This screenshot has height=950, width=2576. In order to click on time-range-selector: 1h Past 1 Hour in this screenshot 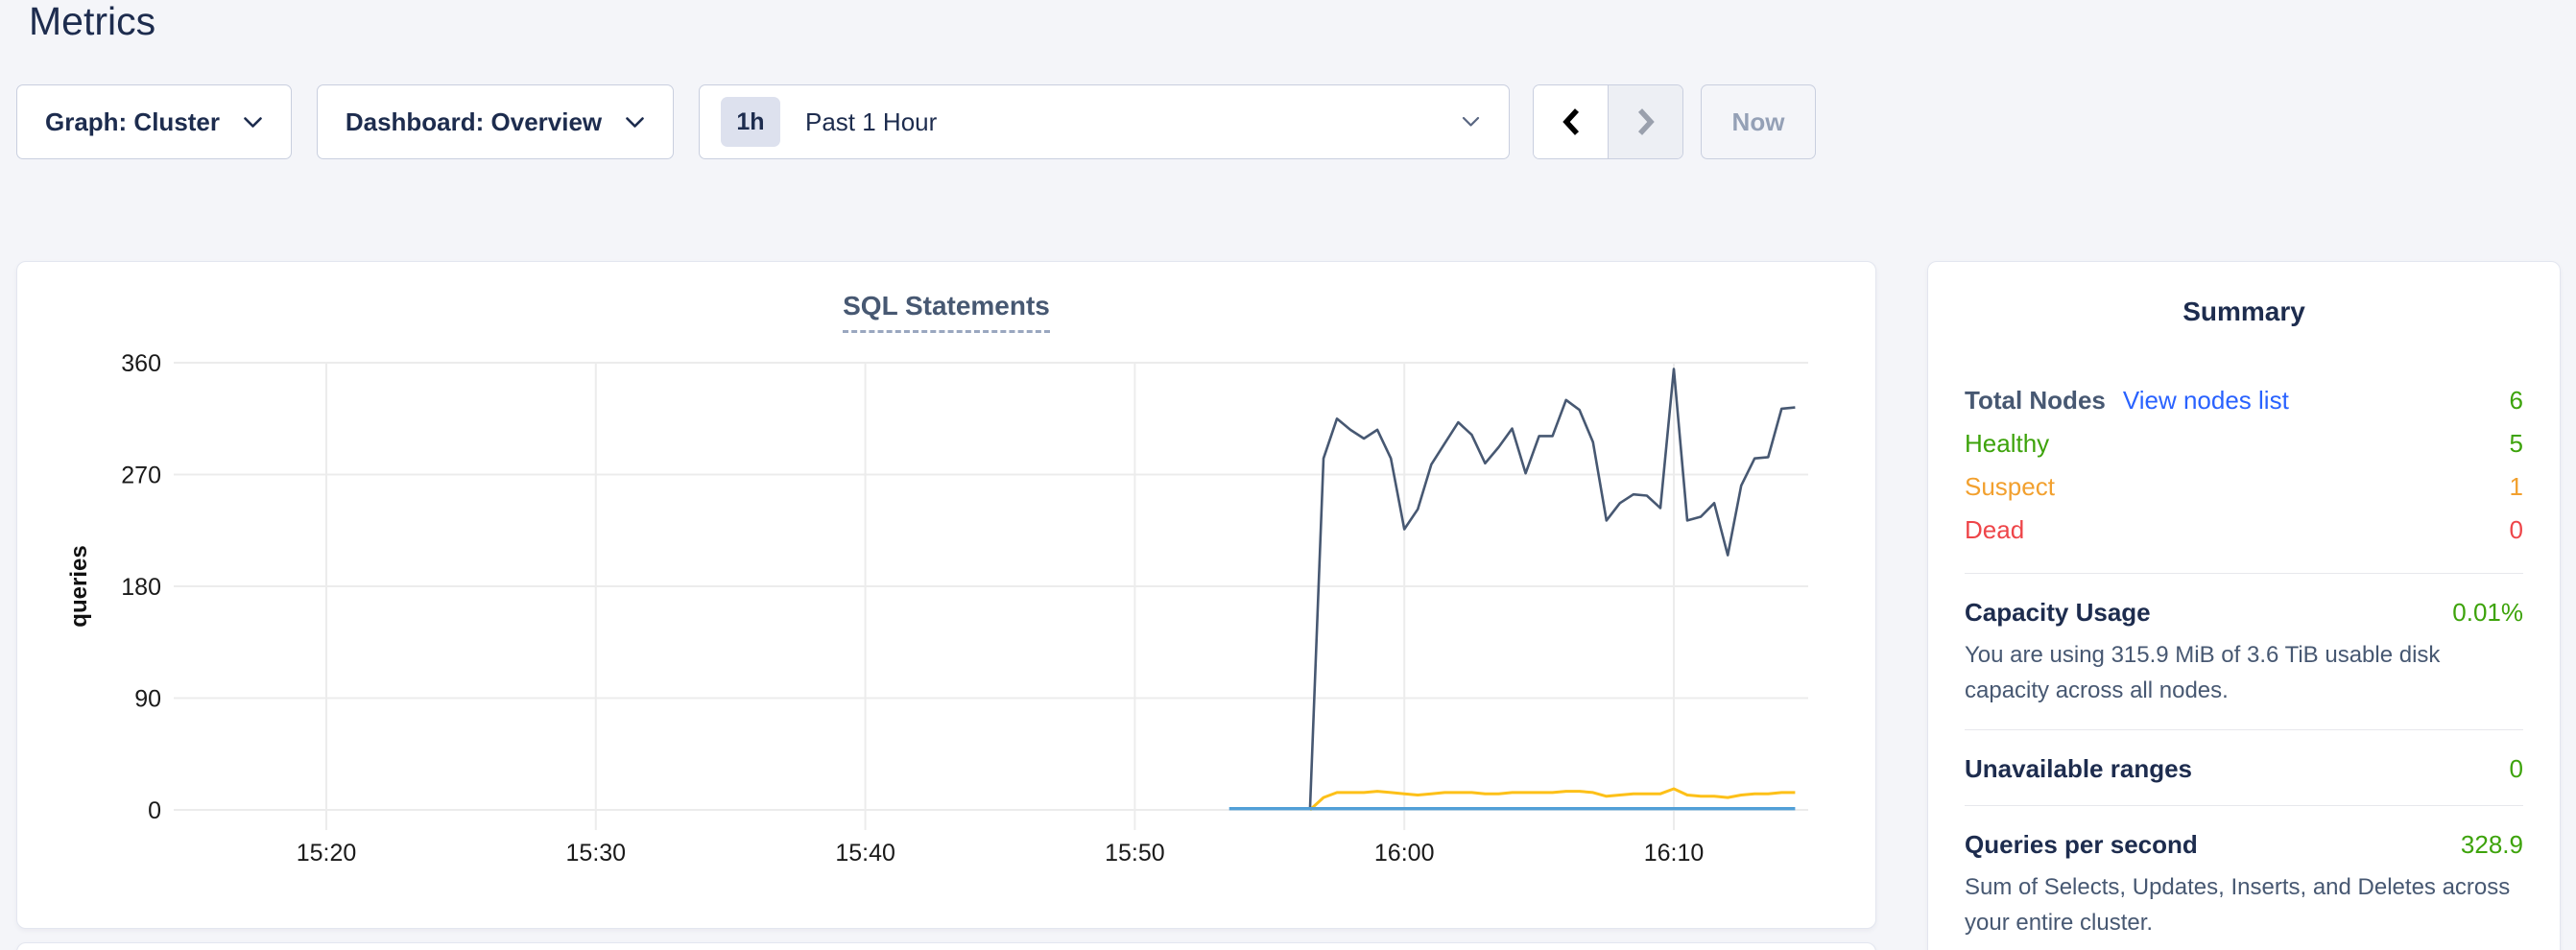, I will do `click(1104, 121)`.